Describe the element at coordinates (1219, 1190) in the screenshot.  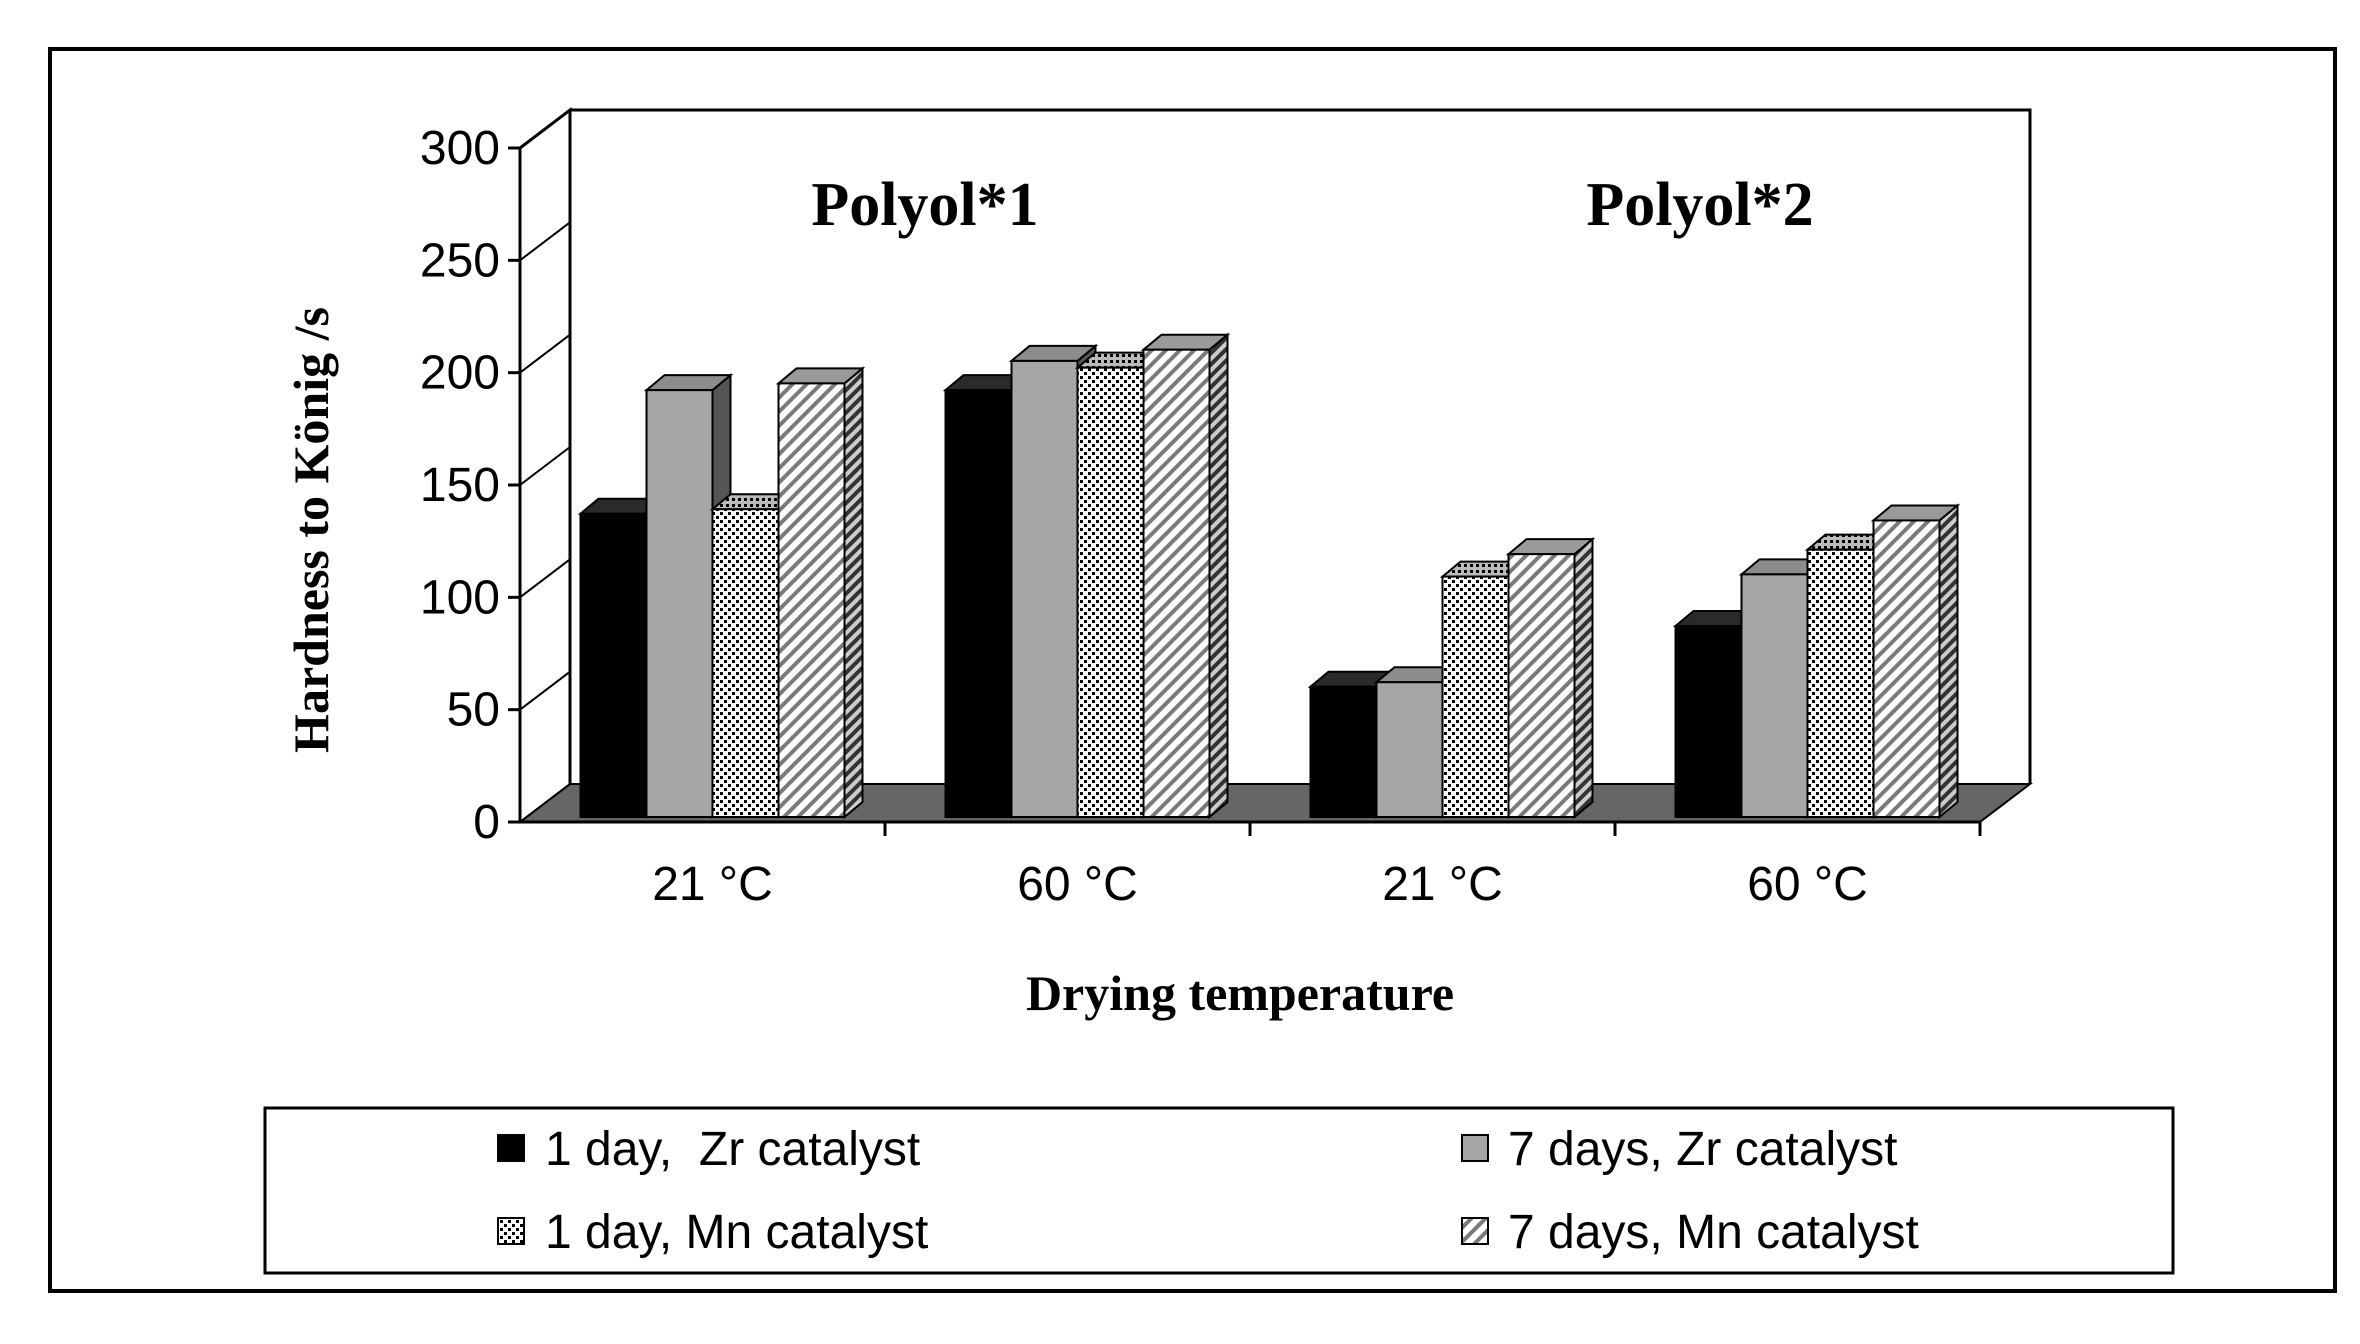
I see `legend-box` at that location.